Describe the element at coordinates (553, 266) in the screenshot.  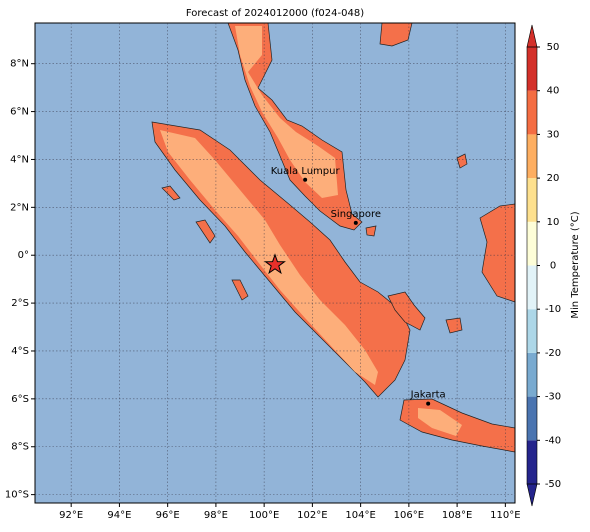
I see `colorbar-tick-label: 0` at that location.